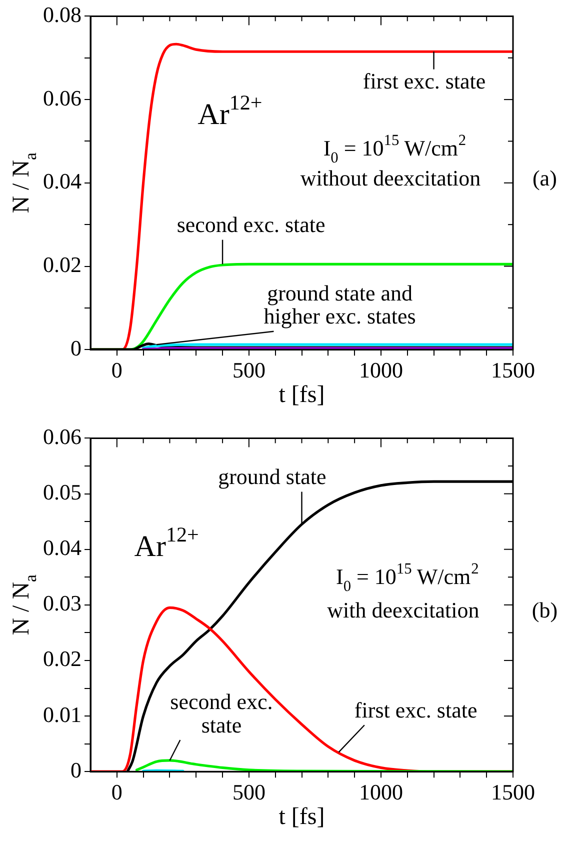 This screenshot has width=575, height=845. Describe the element at coordinates (272, 476) in the screenshot. I see `annotation: ground state` at that location.